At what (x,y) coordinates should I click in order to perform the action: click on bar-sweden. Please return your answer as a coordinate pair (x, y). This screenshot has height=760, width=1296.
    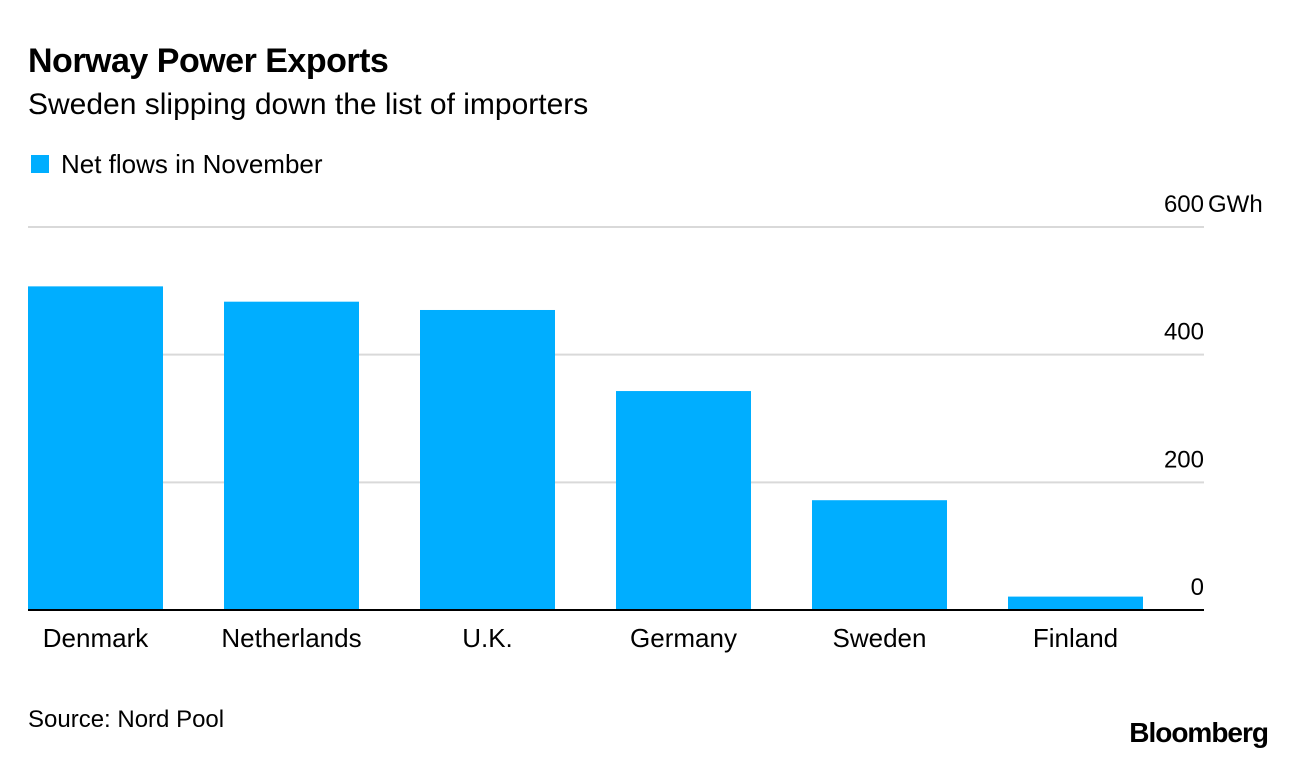
    Looking at the image, I should click on (879, 555).